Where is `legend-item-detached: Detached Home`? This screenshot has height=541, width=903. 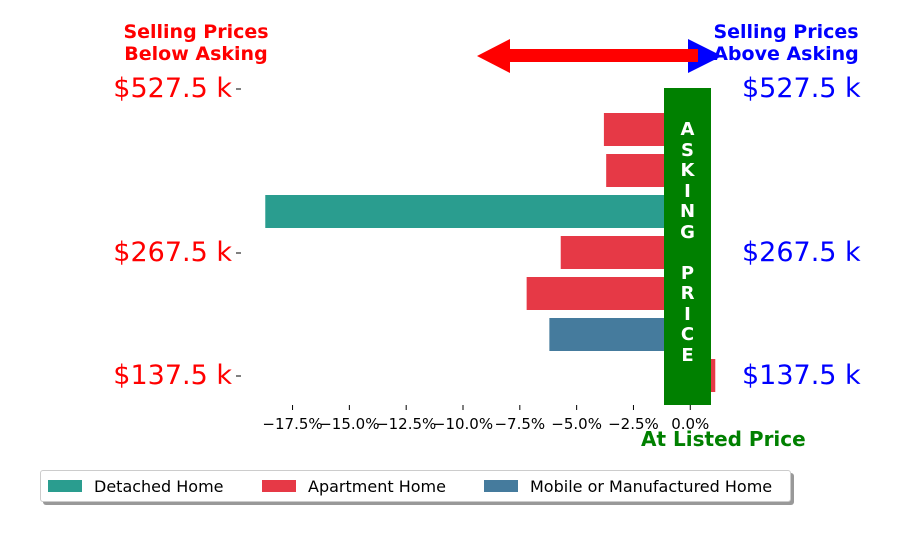 legend-item-detached: Detached Home is located at coordinates (136, 486).